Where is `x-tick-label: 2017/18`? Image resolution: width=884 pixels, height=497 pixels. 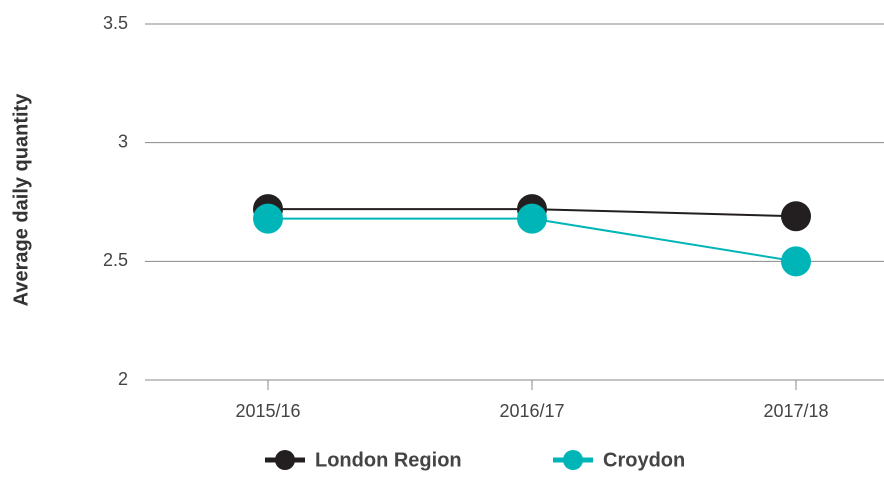 x-tick-label: 2017/18 is located at coordinates (795, 411).